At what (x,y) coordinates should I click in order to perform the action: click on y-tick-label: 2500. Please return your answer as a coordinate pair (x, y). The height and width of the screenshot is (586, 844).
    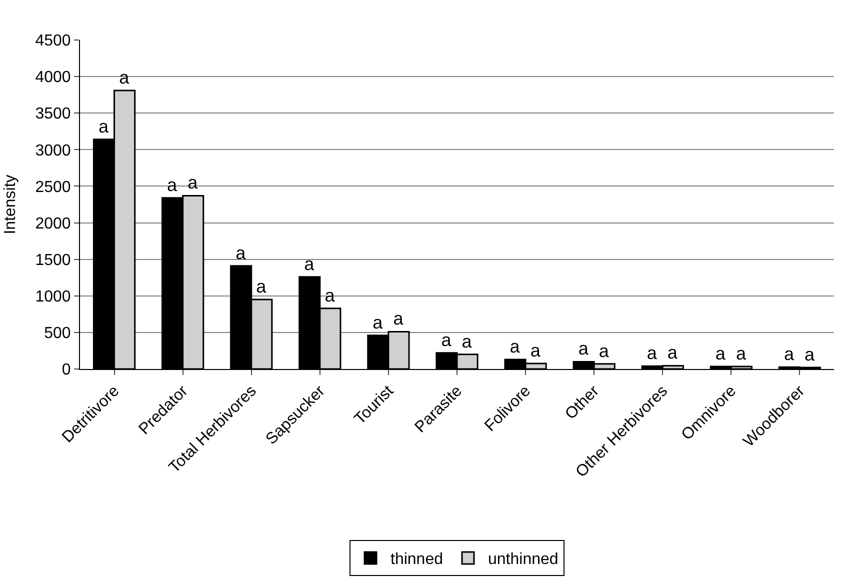
    Looking at the image, I should click on (53, 187).